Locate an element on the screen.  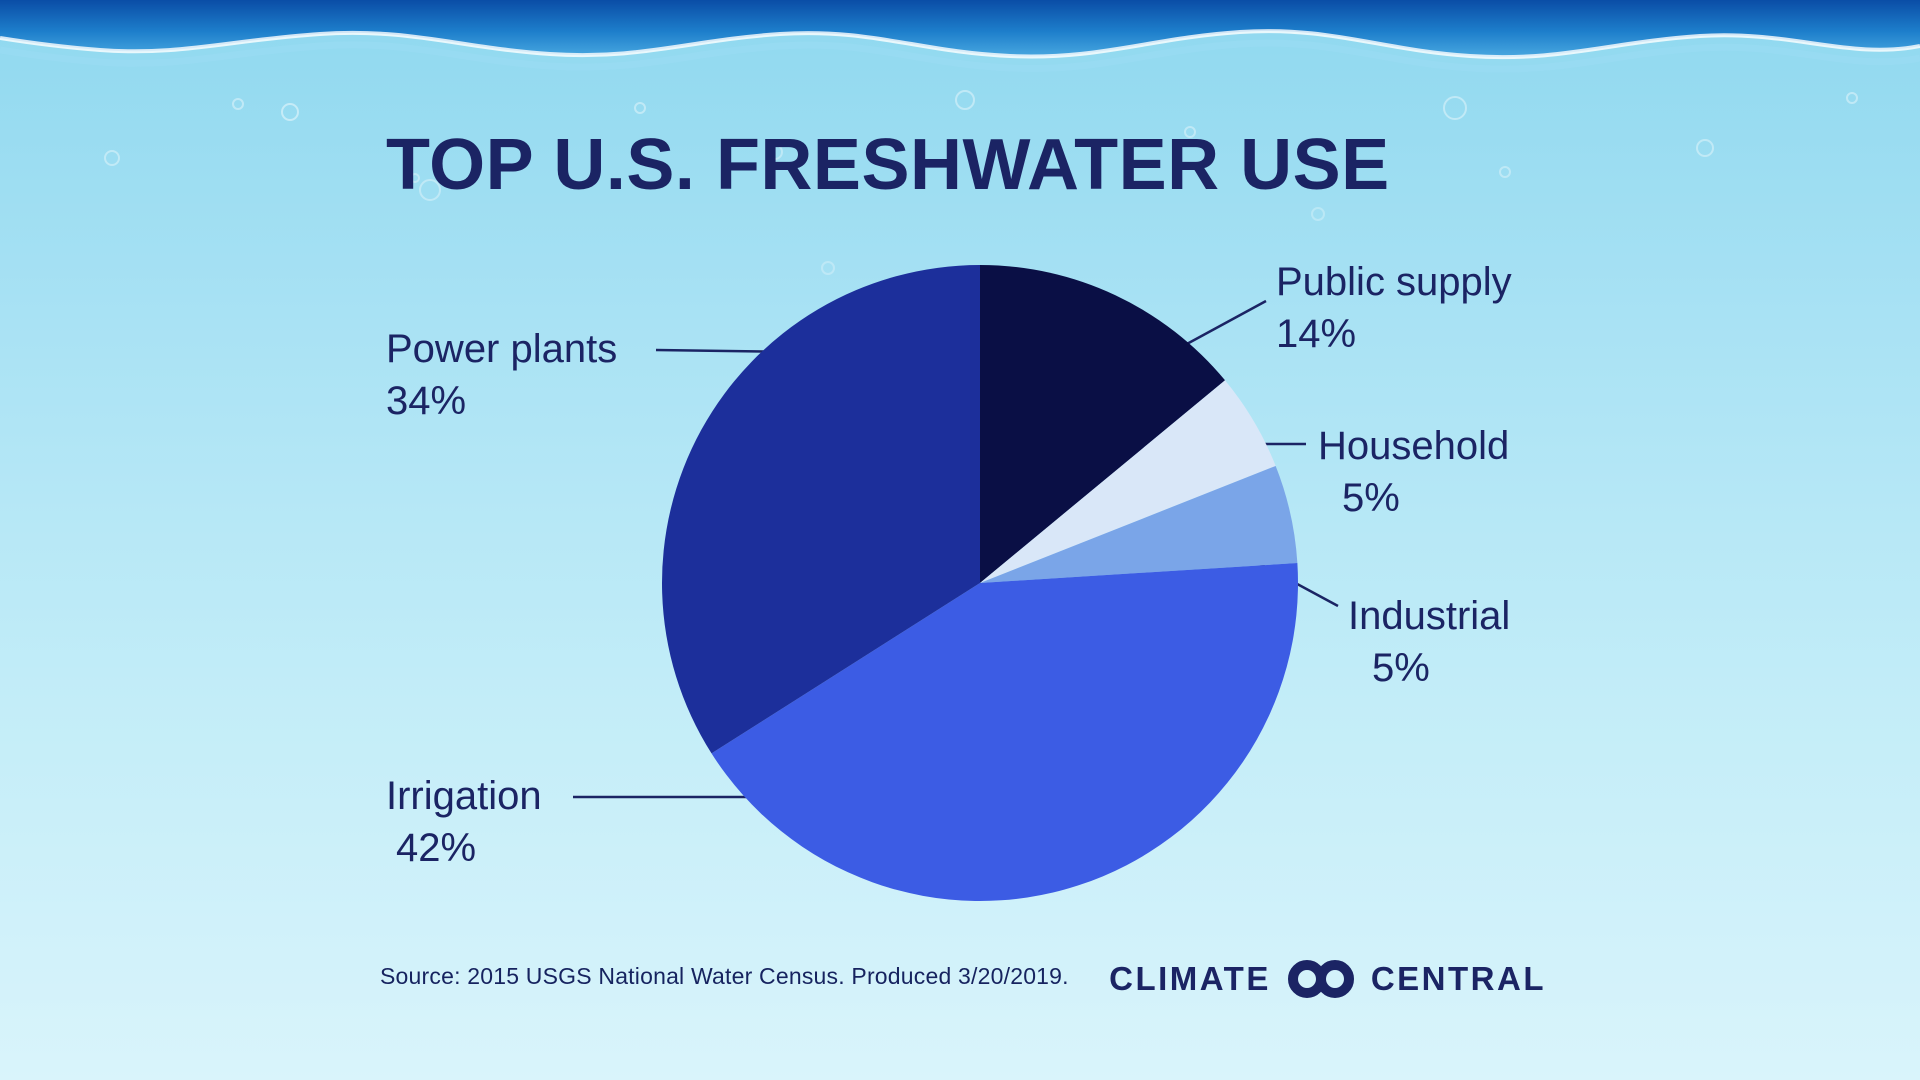
logo-word-climate: CLIMATE is located at coordinates (1190, 978).